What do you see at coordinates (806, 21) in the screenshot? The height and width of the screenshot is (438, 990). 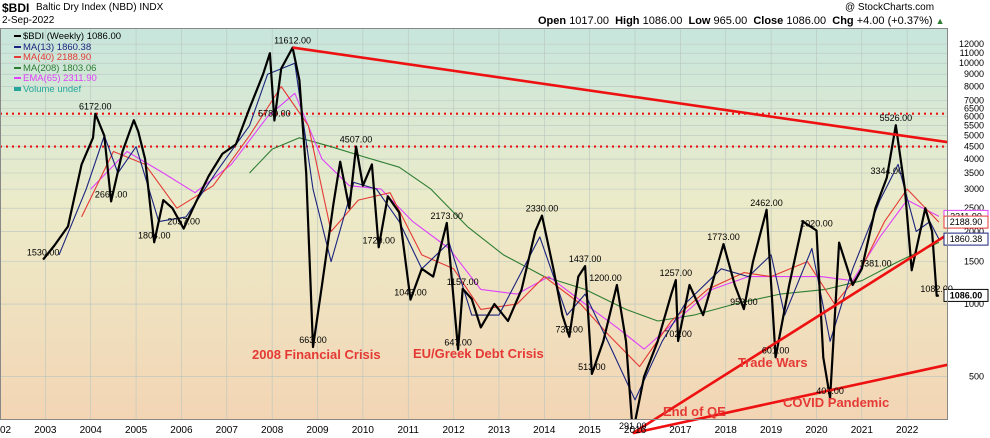 I see `close-value: 1086.00` at bounding box center [806, 21].